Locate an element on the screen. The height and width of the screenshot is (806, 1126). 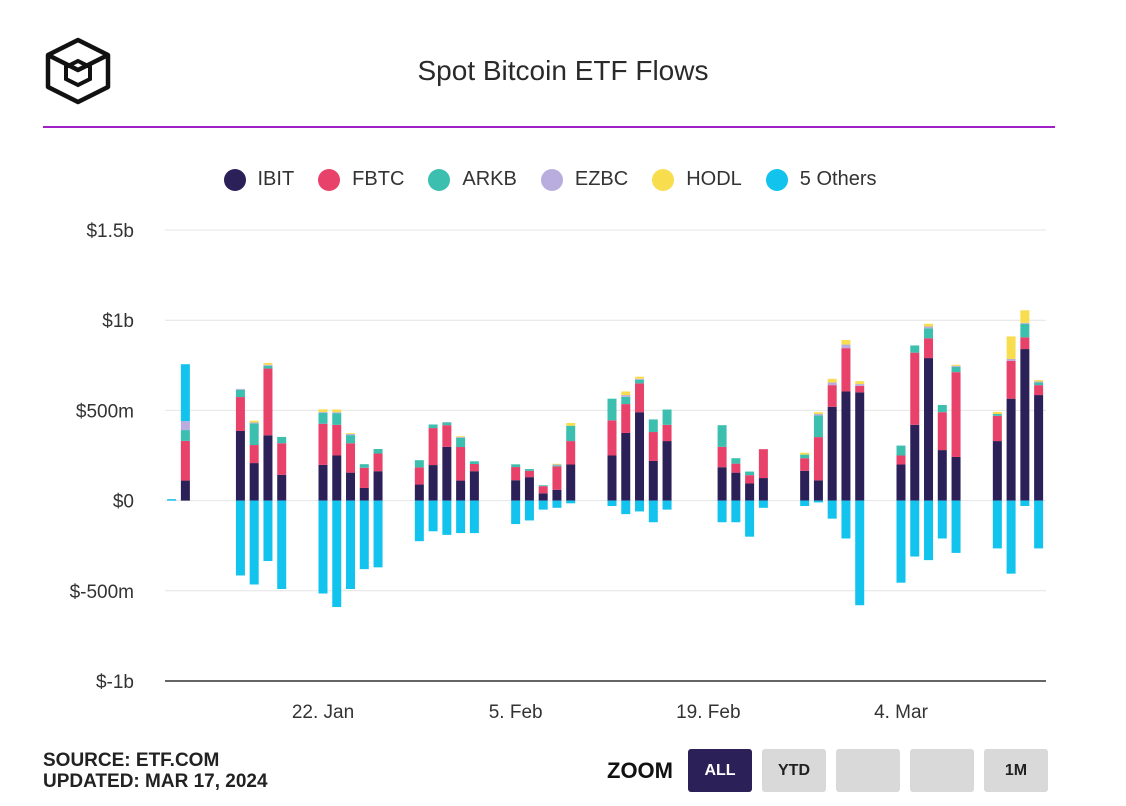
legend-item-fbtc: FBTC is located at coordinates (361, 179).